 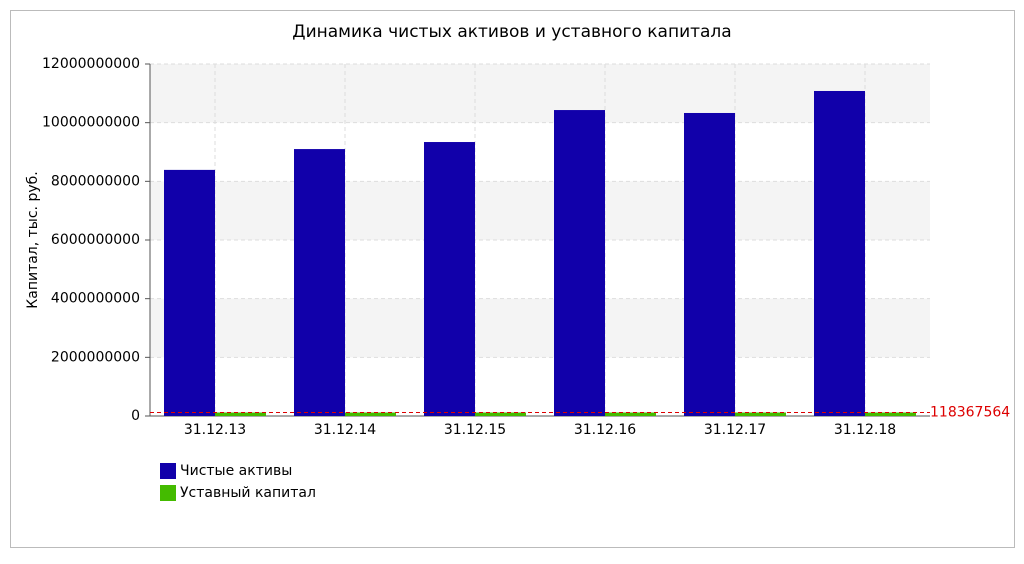 What do you see at coordinates (215, 430) in the screenshot?
I see `x-tick-label: 31.12.13` at bounding box center [215, 430].